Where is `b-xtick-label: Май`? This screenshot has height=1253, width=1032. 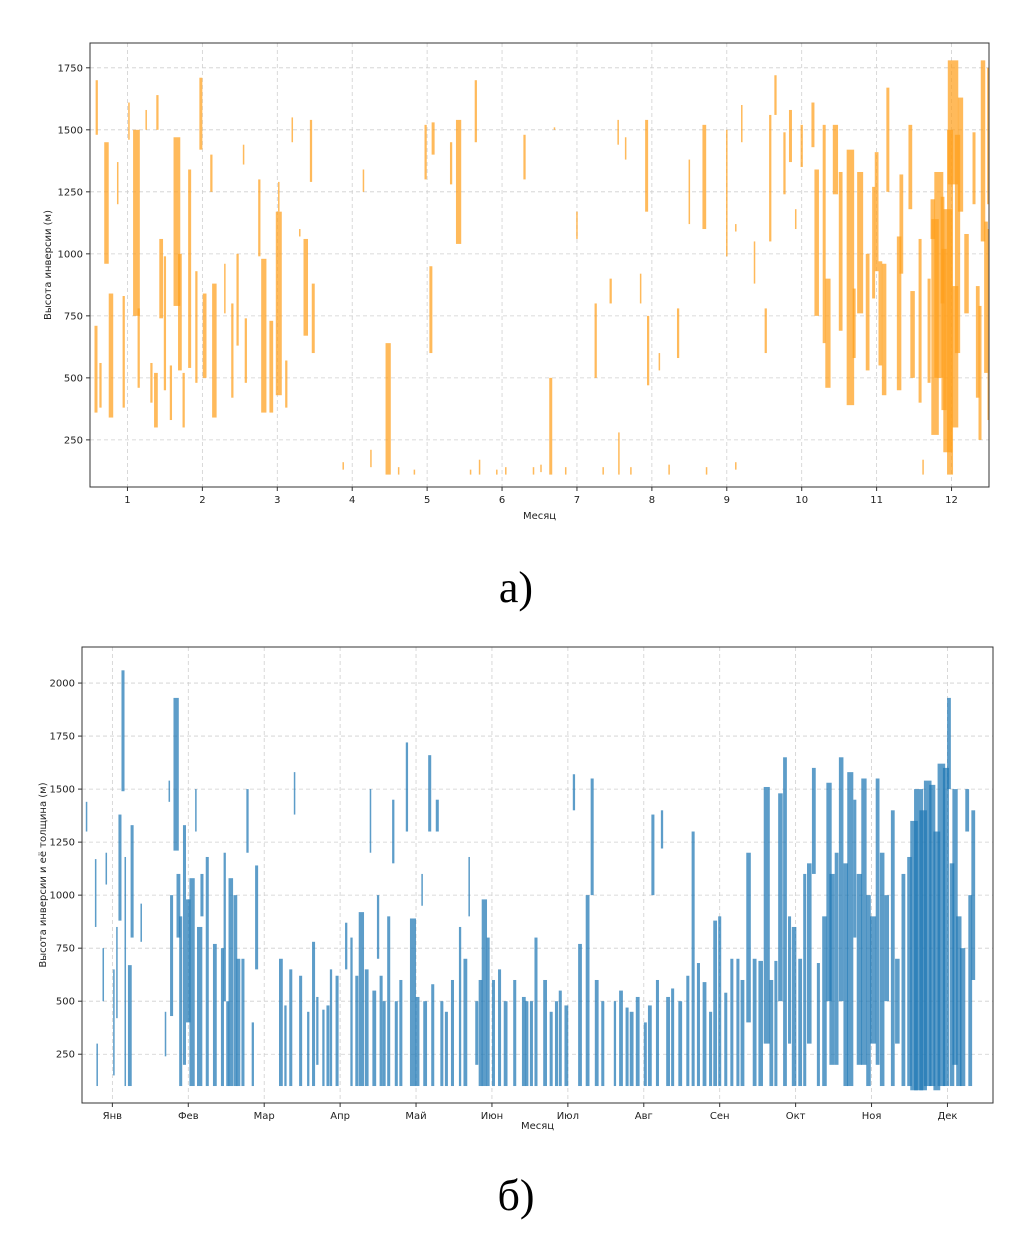 b-xtick-label: Май is located at coordinates (415, 1116).